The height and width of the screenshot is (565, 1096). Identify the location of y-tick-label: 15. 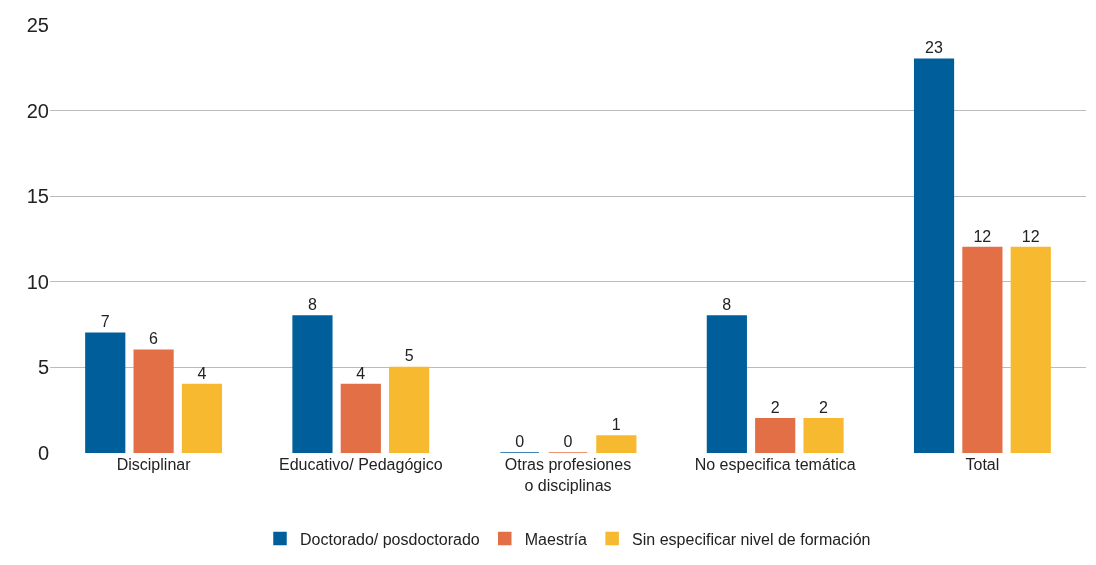
(37, 196).